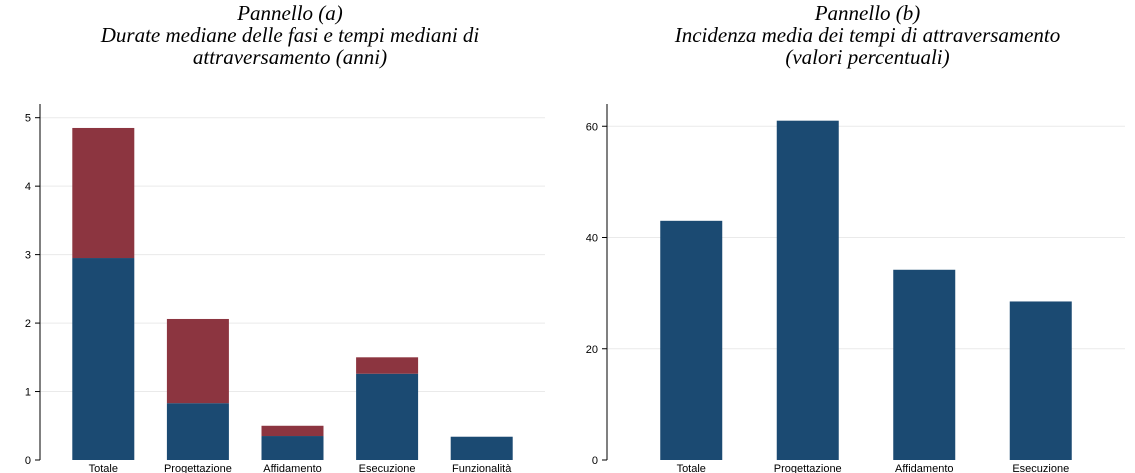 The image size is (1135, 473). What do you see at coordinates (28, 187) in the screenshot?
I see `y-tick-label: 4` at bounding box center [28, 187].